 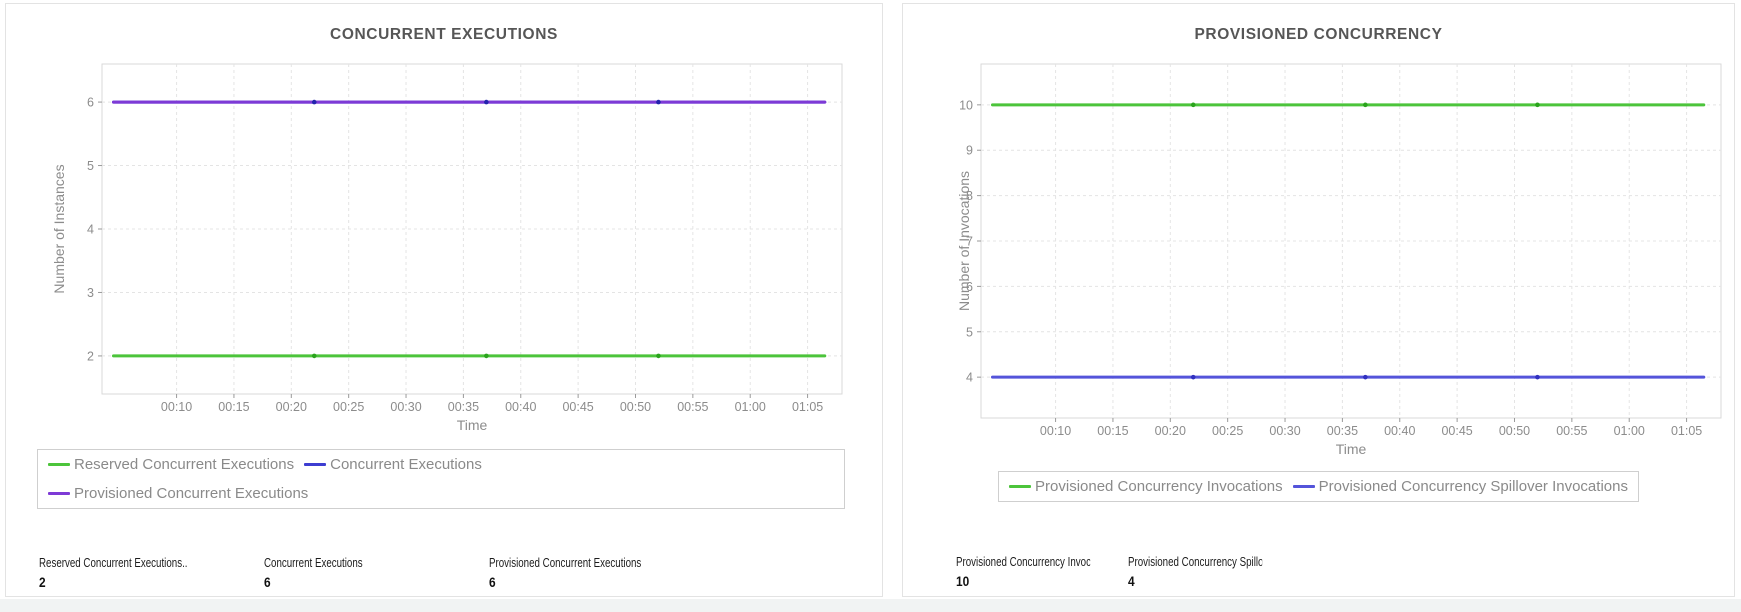 What do you see at coordinates (1023, 562) in the screenshot?
I see `stat-label: Provisioned Concurrency Invocations` at bounding box center [1023, 562].